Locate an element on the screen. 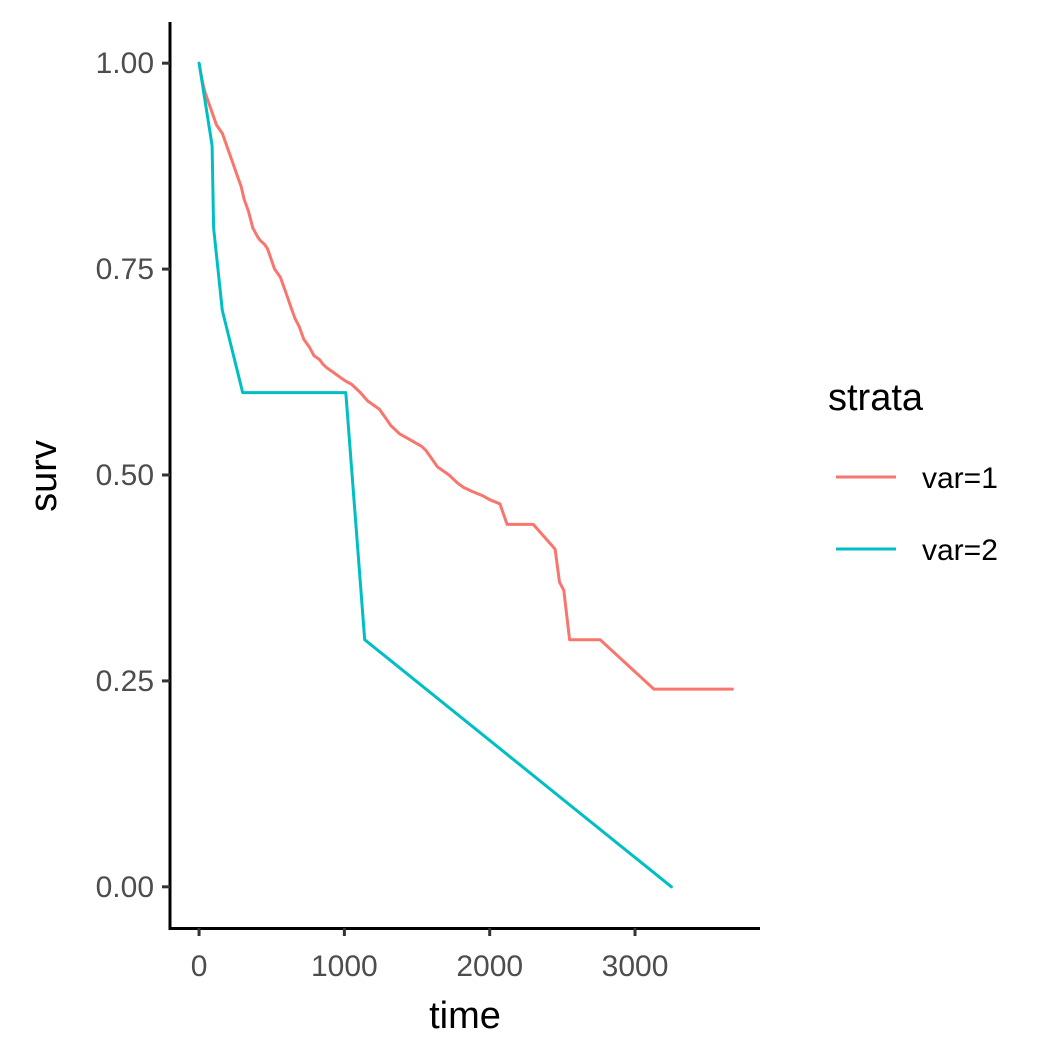  x-tick-label: 0 is located at coordinates (199, 966).